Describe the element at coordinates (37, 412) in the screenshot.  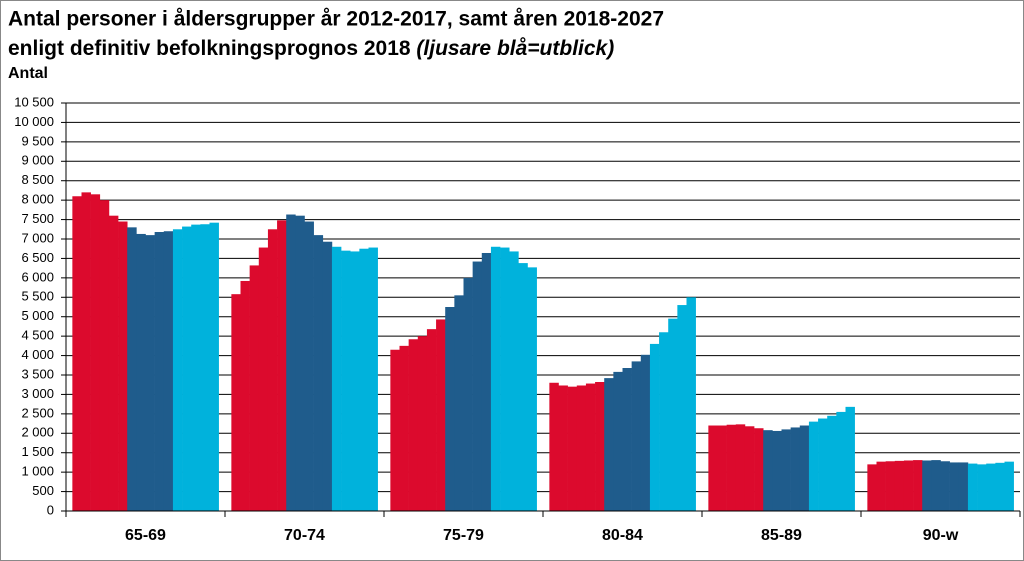
I see `y-tick-label: 2 500` at that location.